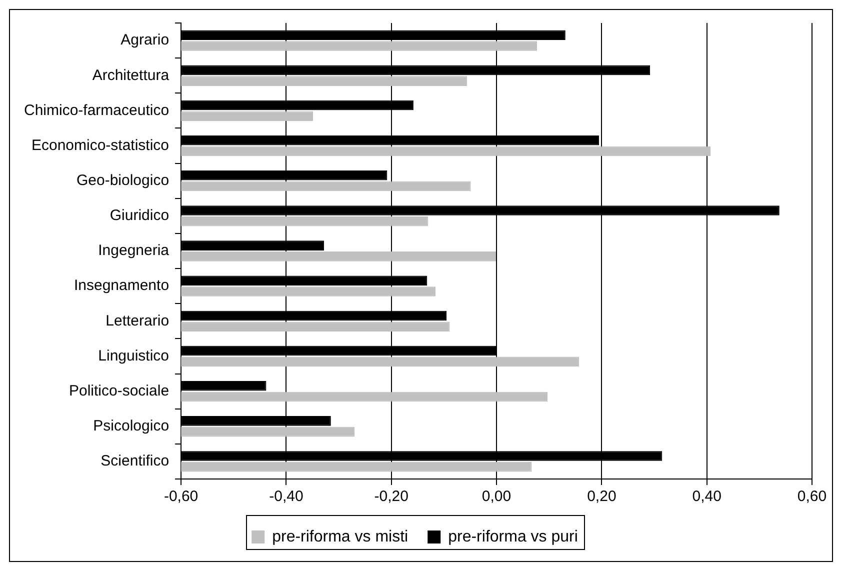 This screenshot has width=842, height=577. I want to click on legend-label: pre-riforma vs misti, so click(340, 537).